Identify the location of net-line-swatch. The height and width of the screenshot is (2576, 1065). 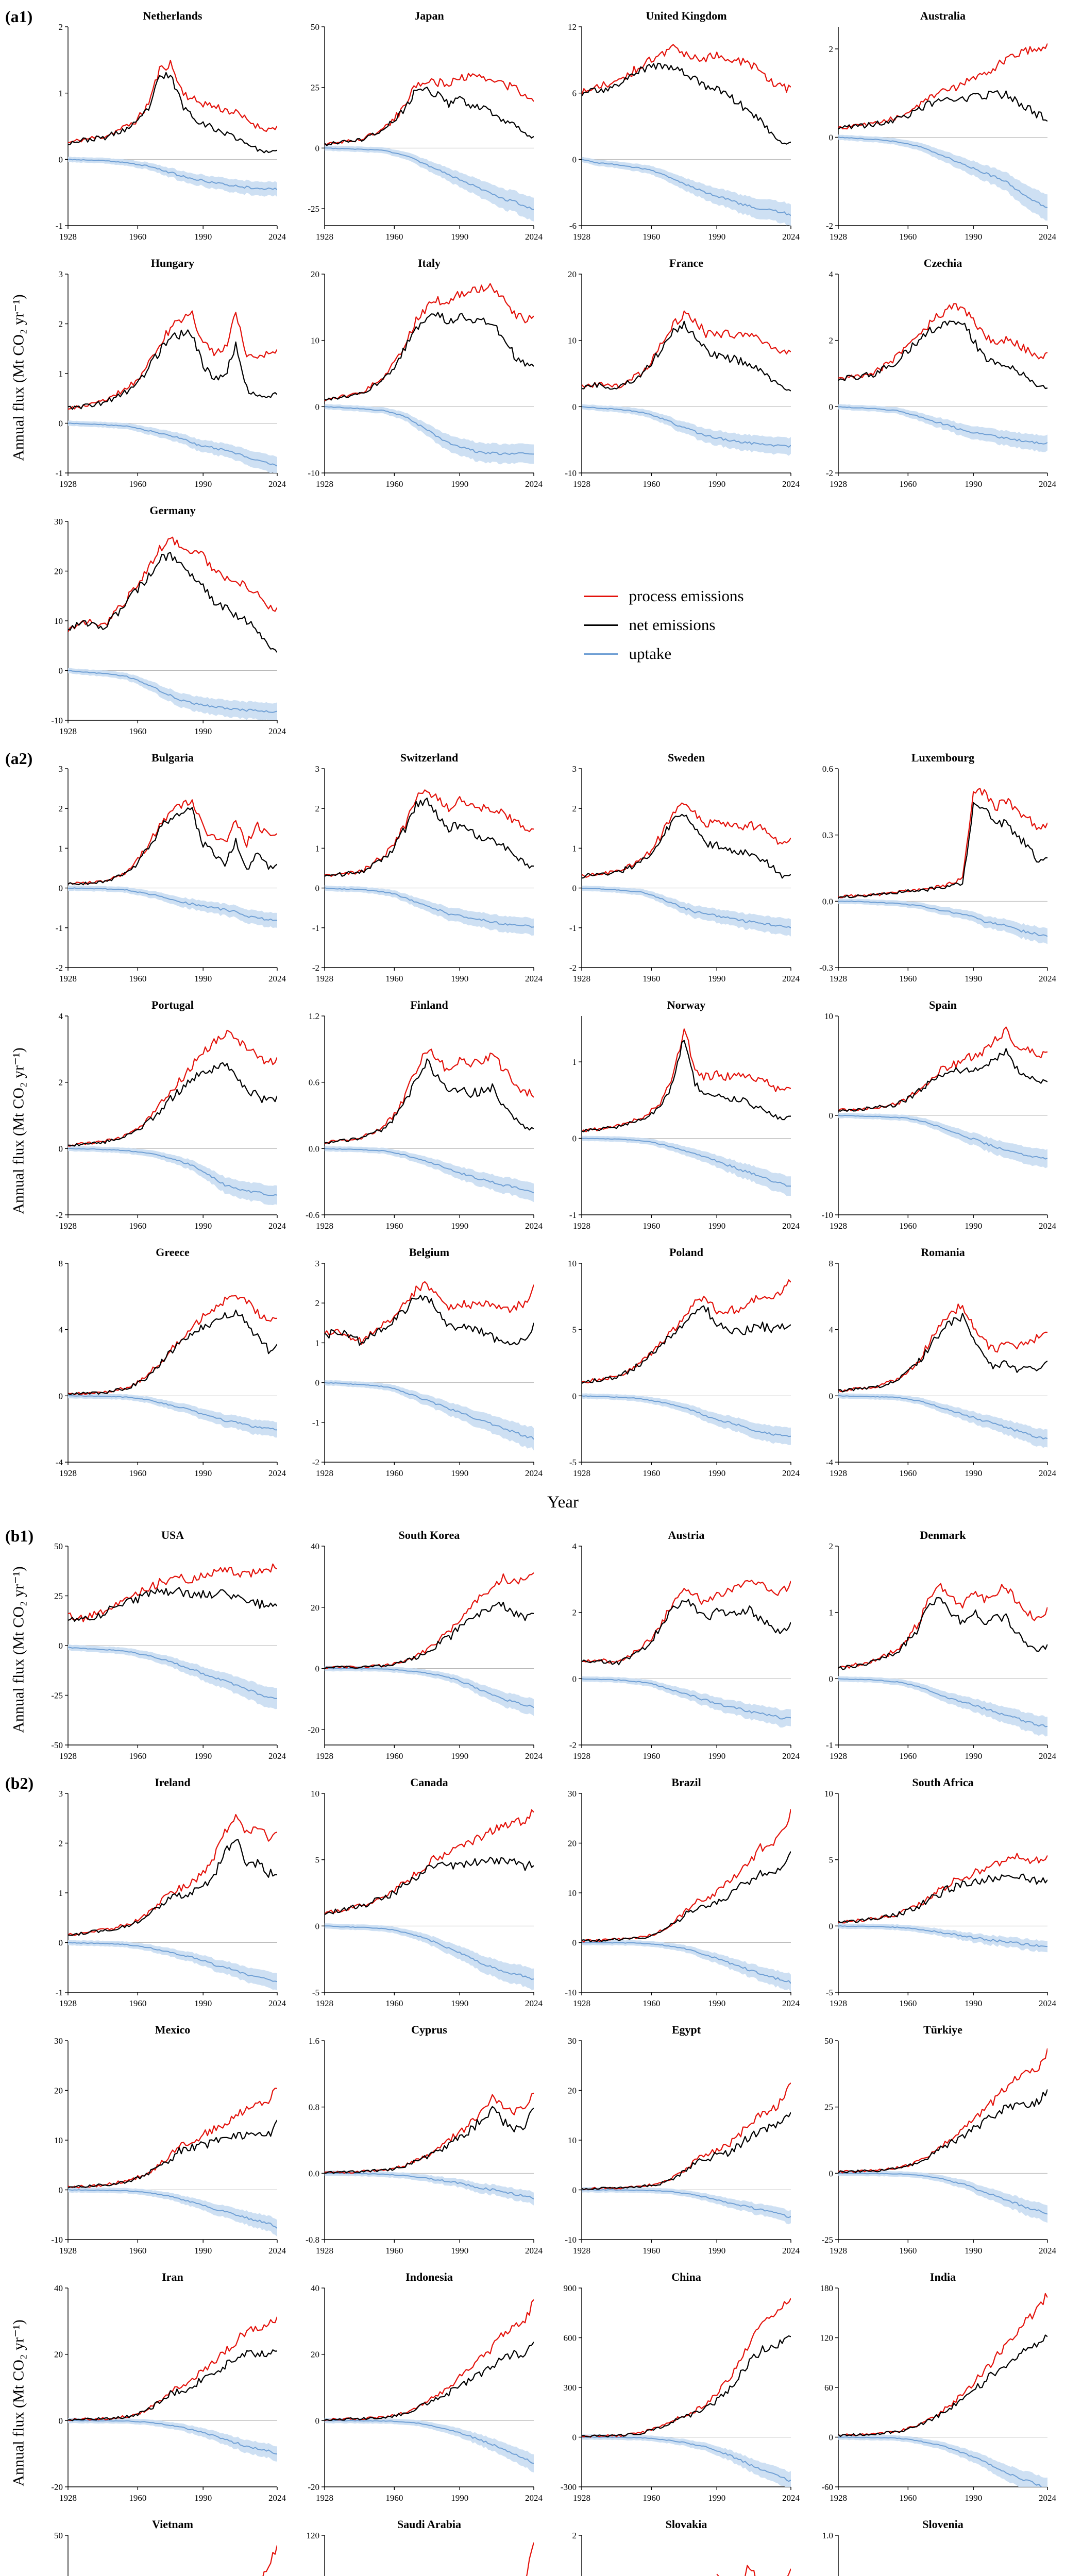
(600, 625).